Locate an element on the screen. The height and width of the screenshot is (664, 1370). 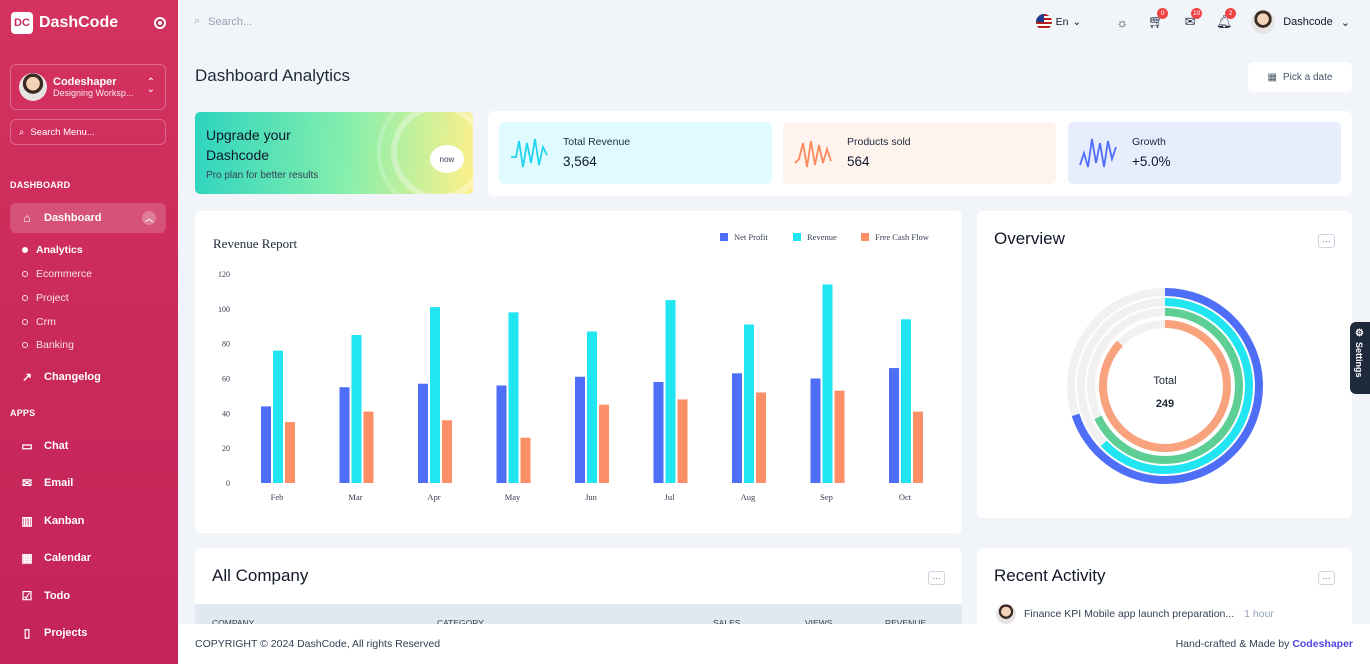
sidebar-subitem-label: Banking is located at coordinates (55, 345).